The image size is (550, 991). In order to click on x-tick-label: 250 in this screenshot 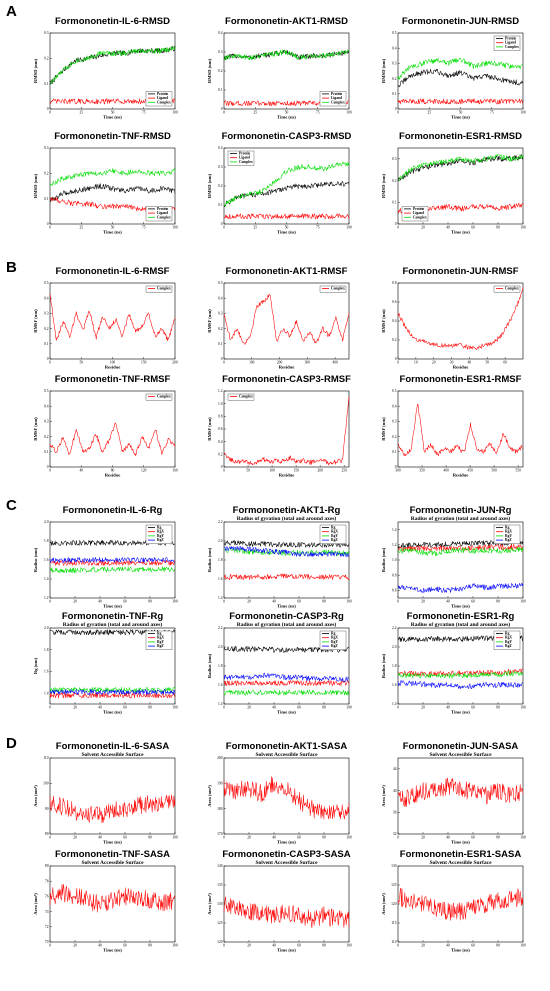, I will do `click(344, 471)`.